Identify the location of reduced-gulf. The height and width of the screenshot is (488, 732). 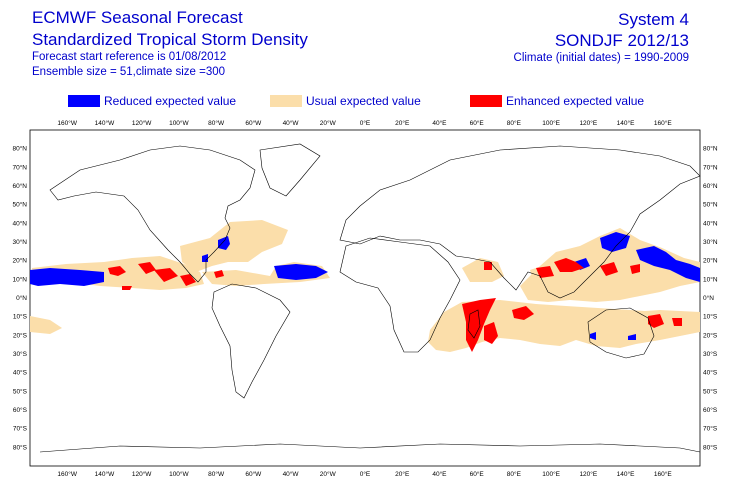
(224, 243).